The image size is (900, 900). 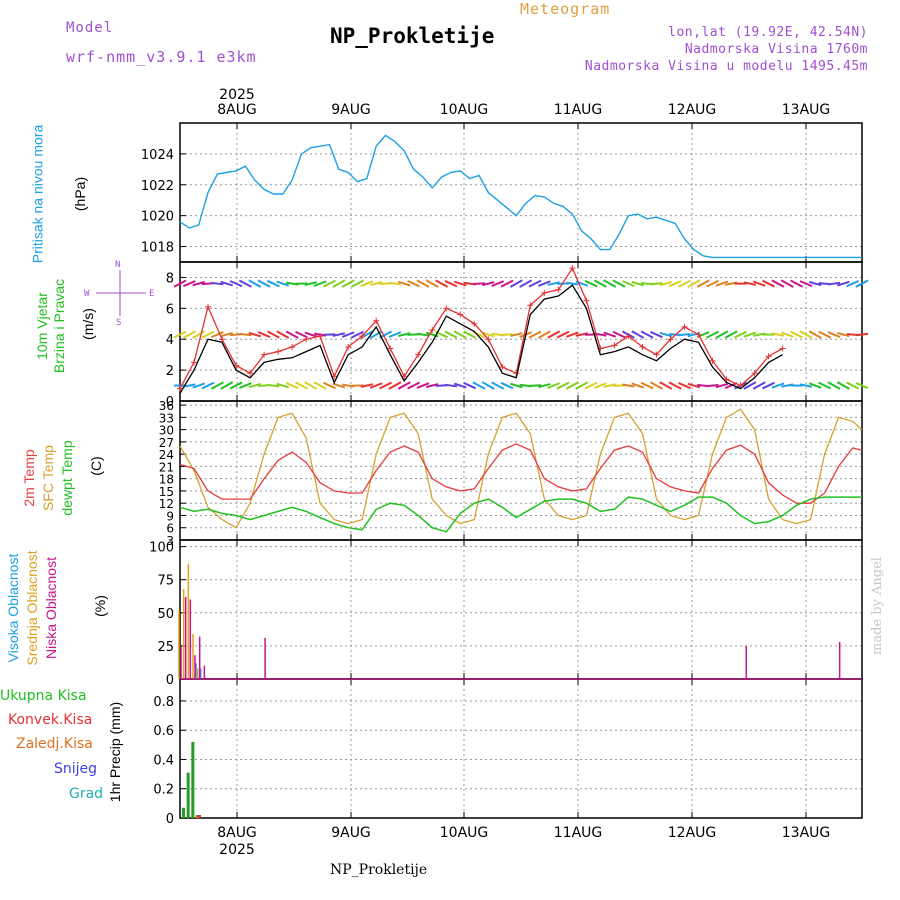 What do you see at coordinates (90, 28) in the screenshot?
I see `model-label: Model` at bounding box center [90, 28].